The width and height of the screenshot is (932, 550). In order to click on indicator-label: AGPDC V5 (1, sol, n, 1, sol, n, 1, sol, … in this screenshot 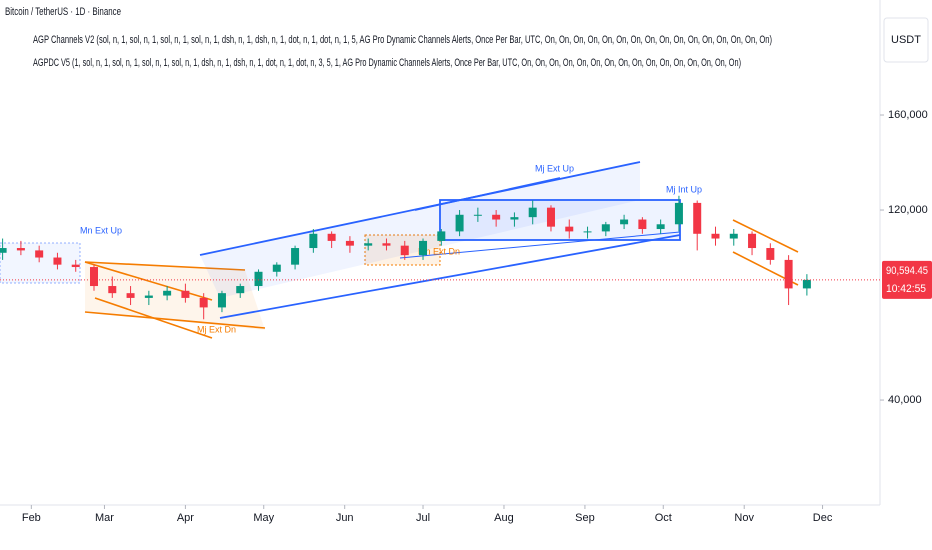, I will do `click(387, 63)`.